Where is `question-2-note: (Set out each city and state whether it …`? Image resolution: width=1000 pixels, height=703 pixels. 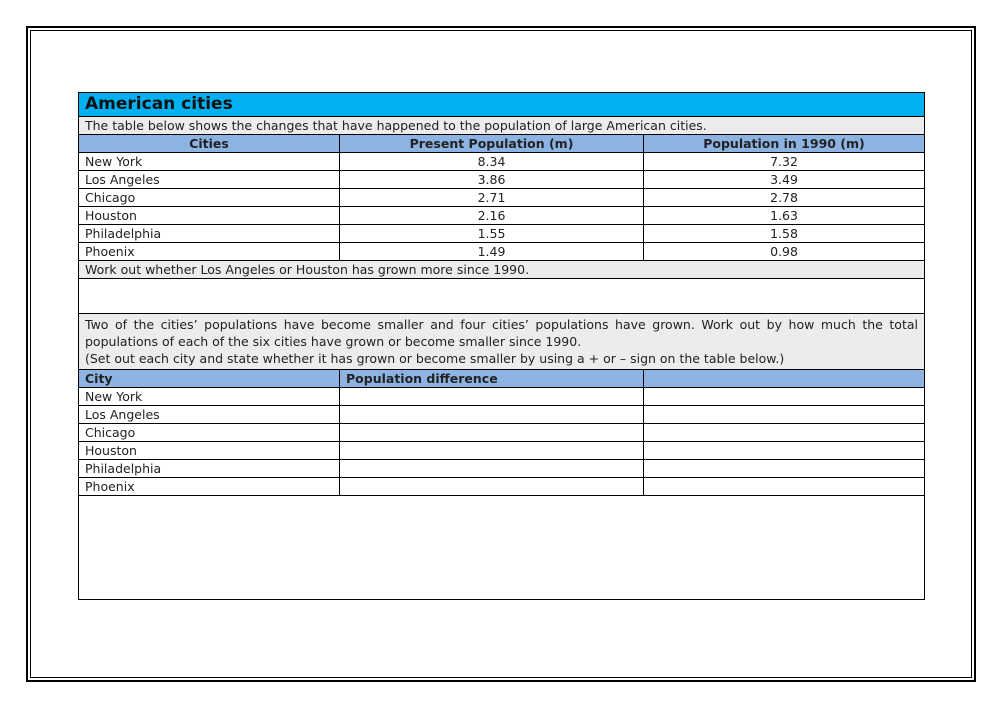
question-2-note: (Set out each city and state whether it … is located at coordinates (435, 358).